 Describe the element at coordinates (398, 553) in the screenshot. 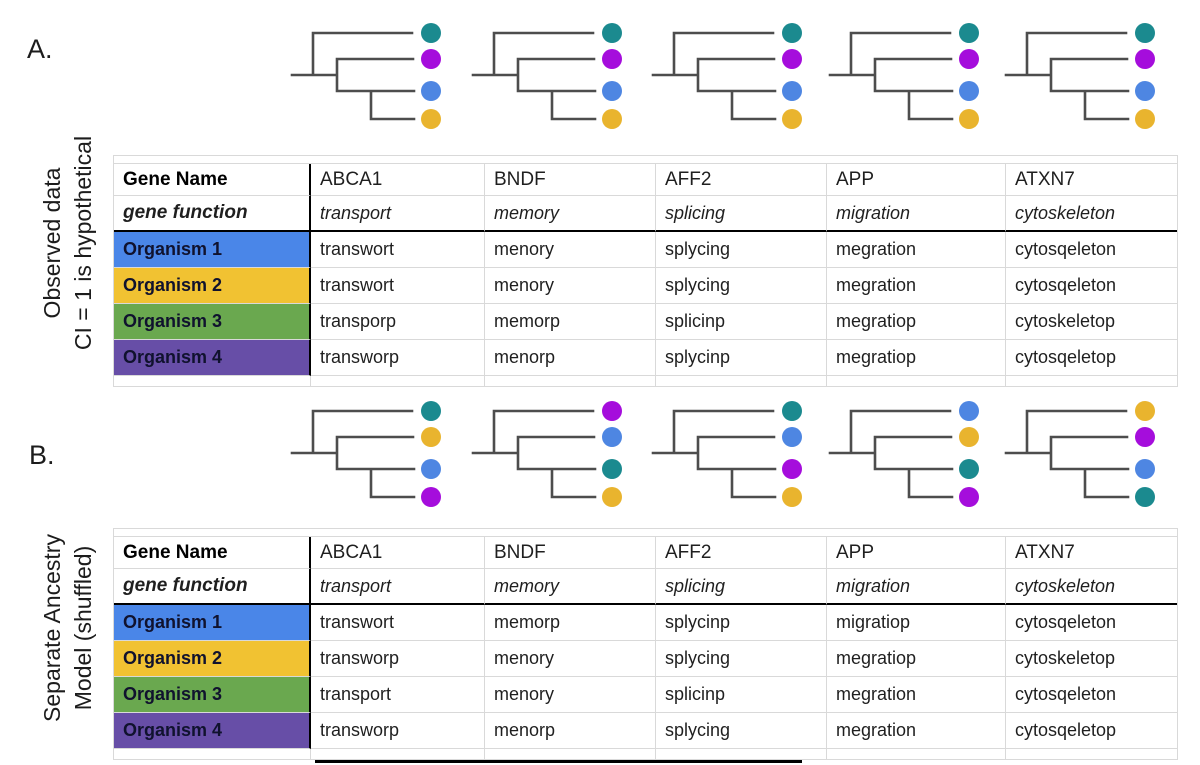

I see `gene-name-cell: ABCA1` at that location.